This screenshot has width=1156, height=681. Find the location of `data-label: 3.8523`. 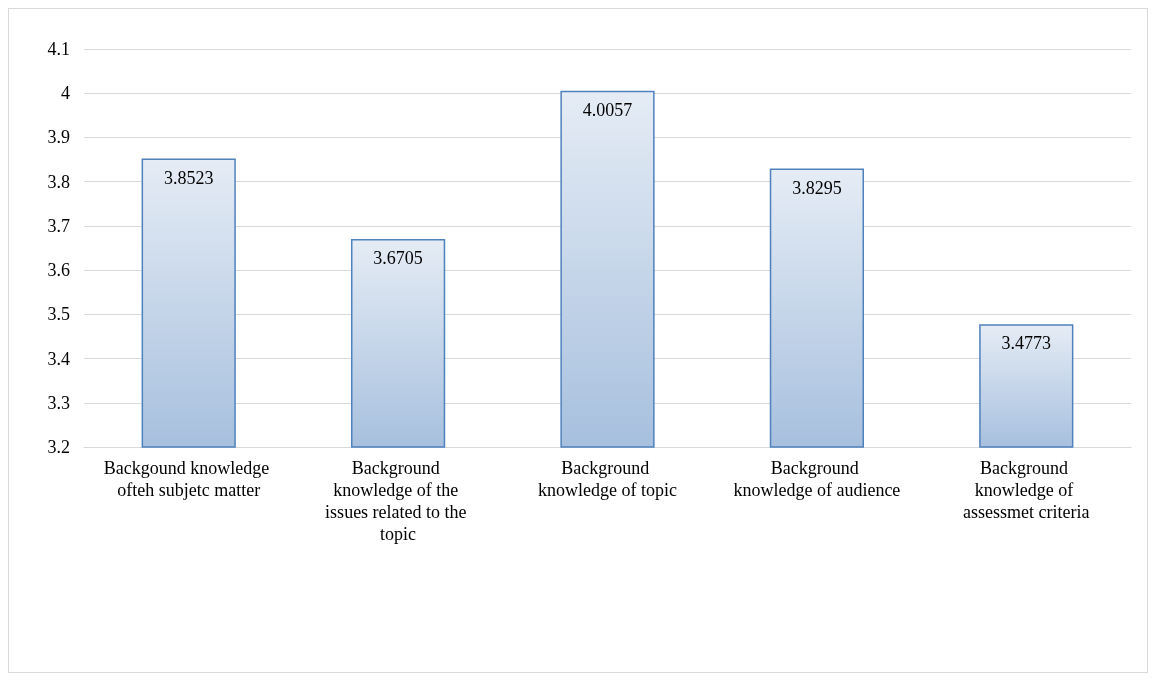

data-label: 3.8523 is located at coordinates (188, 177).